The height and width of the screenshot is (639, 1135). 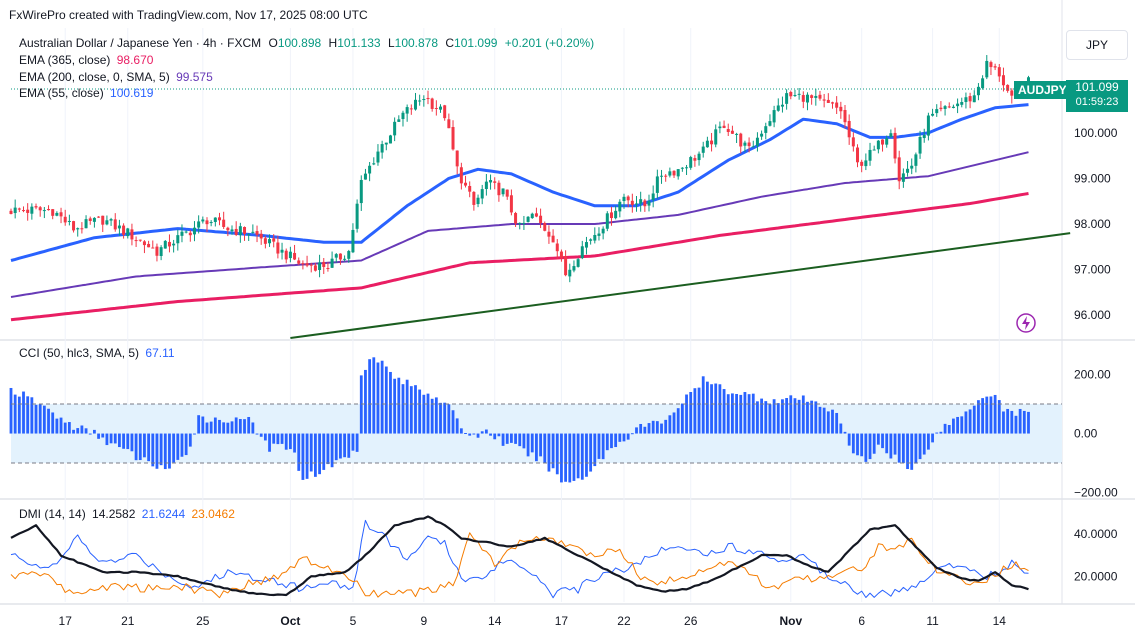 I want to click on trendline-layer, so click(x=680, y=285).